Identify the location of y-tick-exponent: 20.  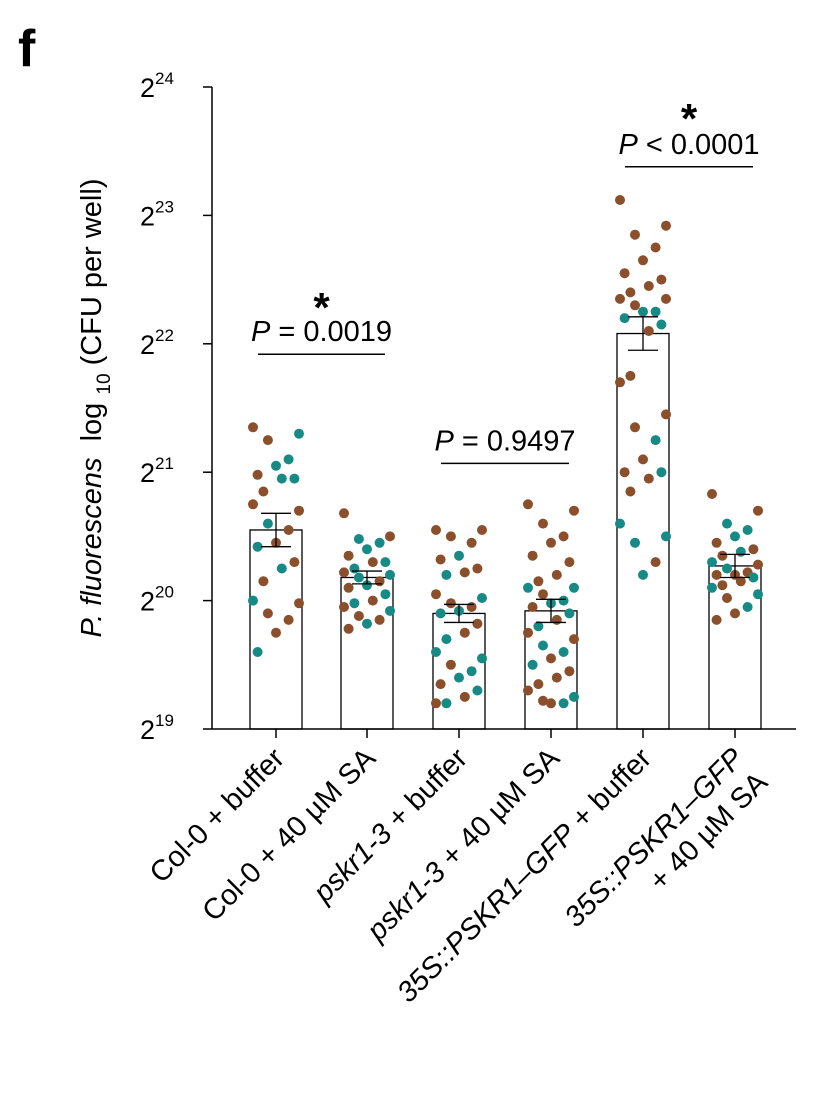
(164, 592).